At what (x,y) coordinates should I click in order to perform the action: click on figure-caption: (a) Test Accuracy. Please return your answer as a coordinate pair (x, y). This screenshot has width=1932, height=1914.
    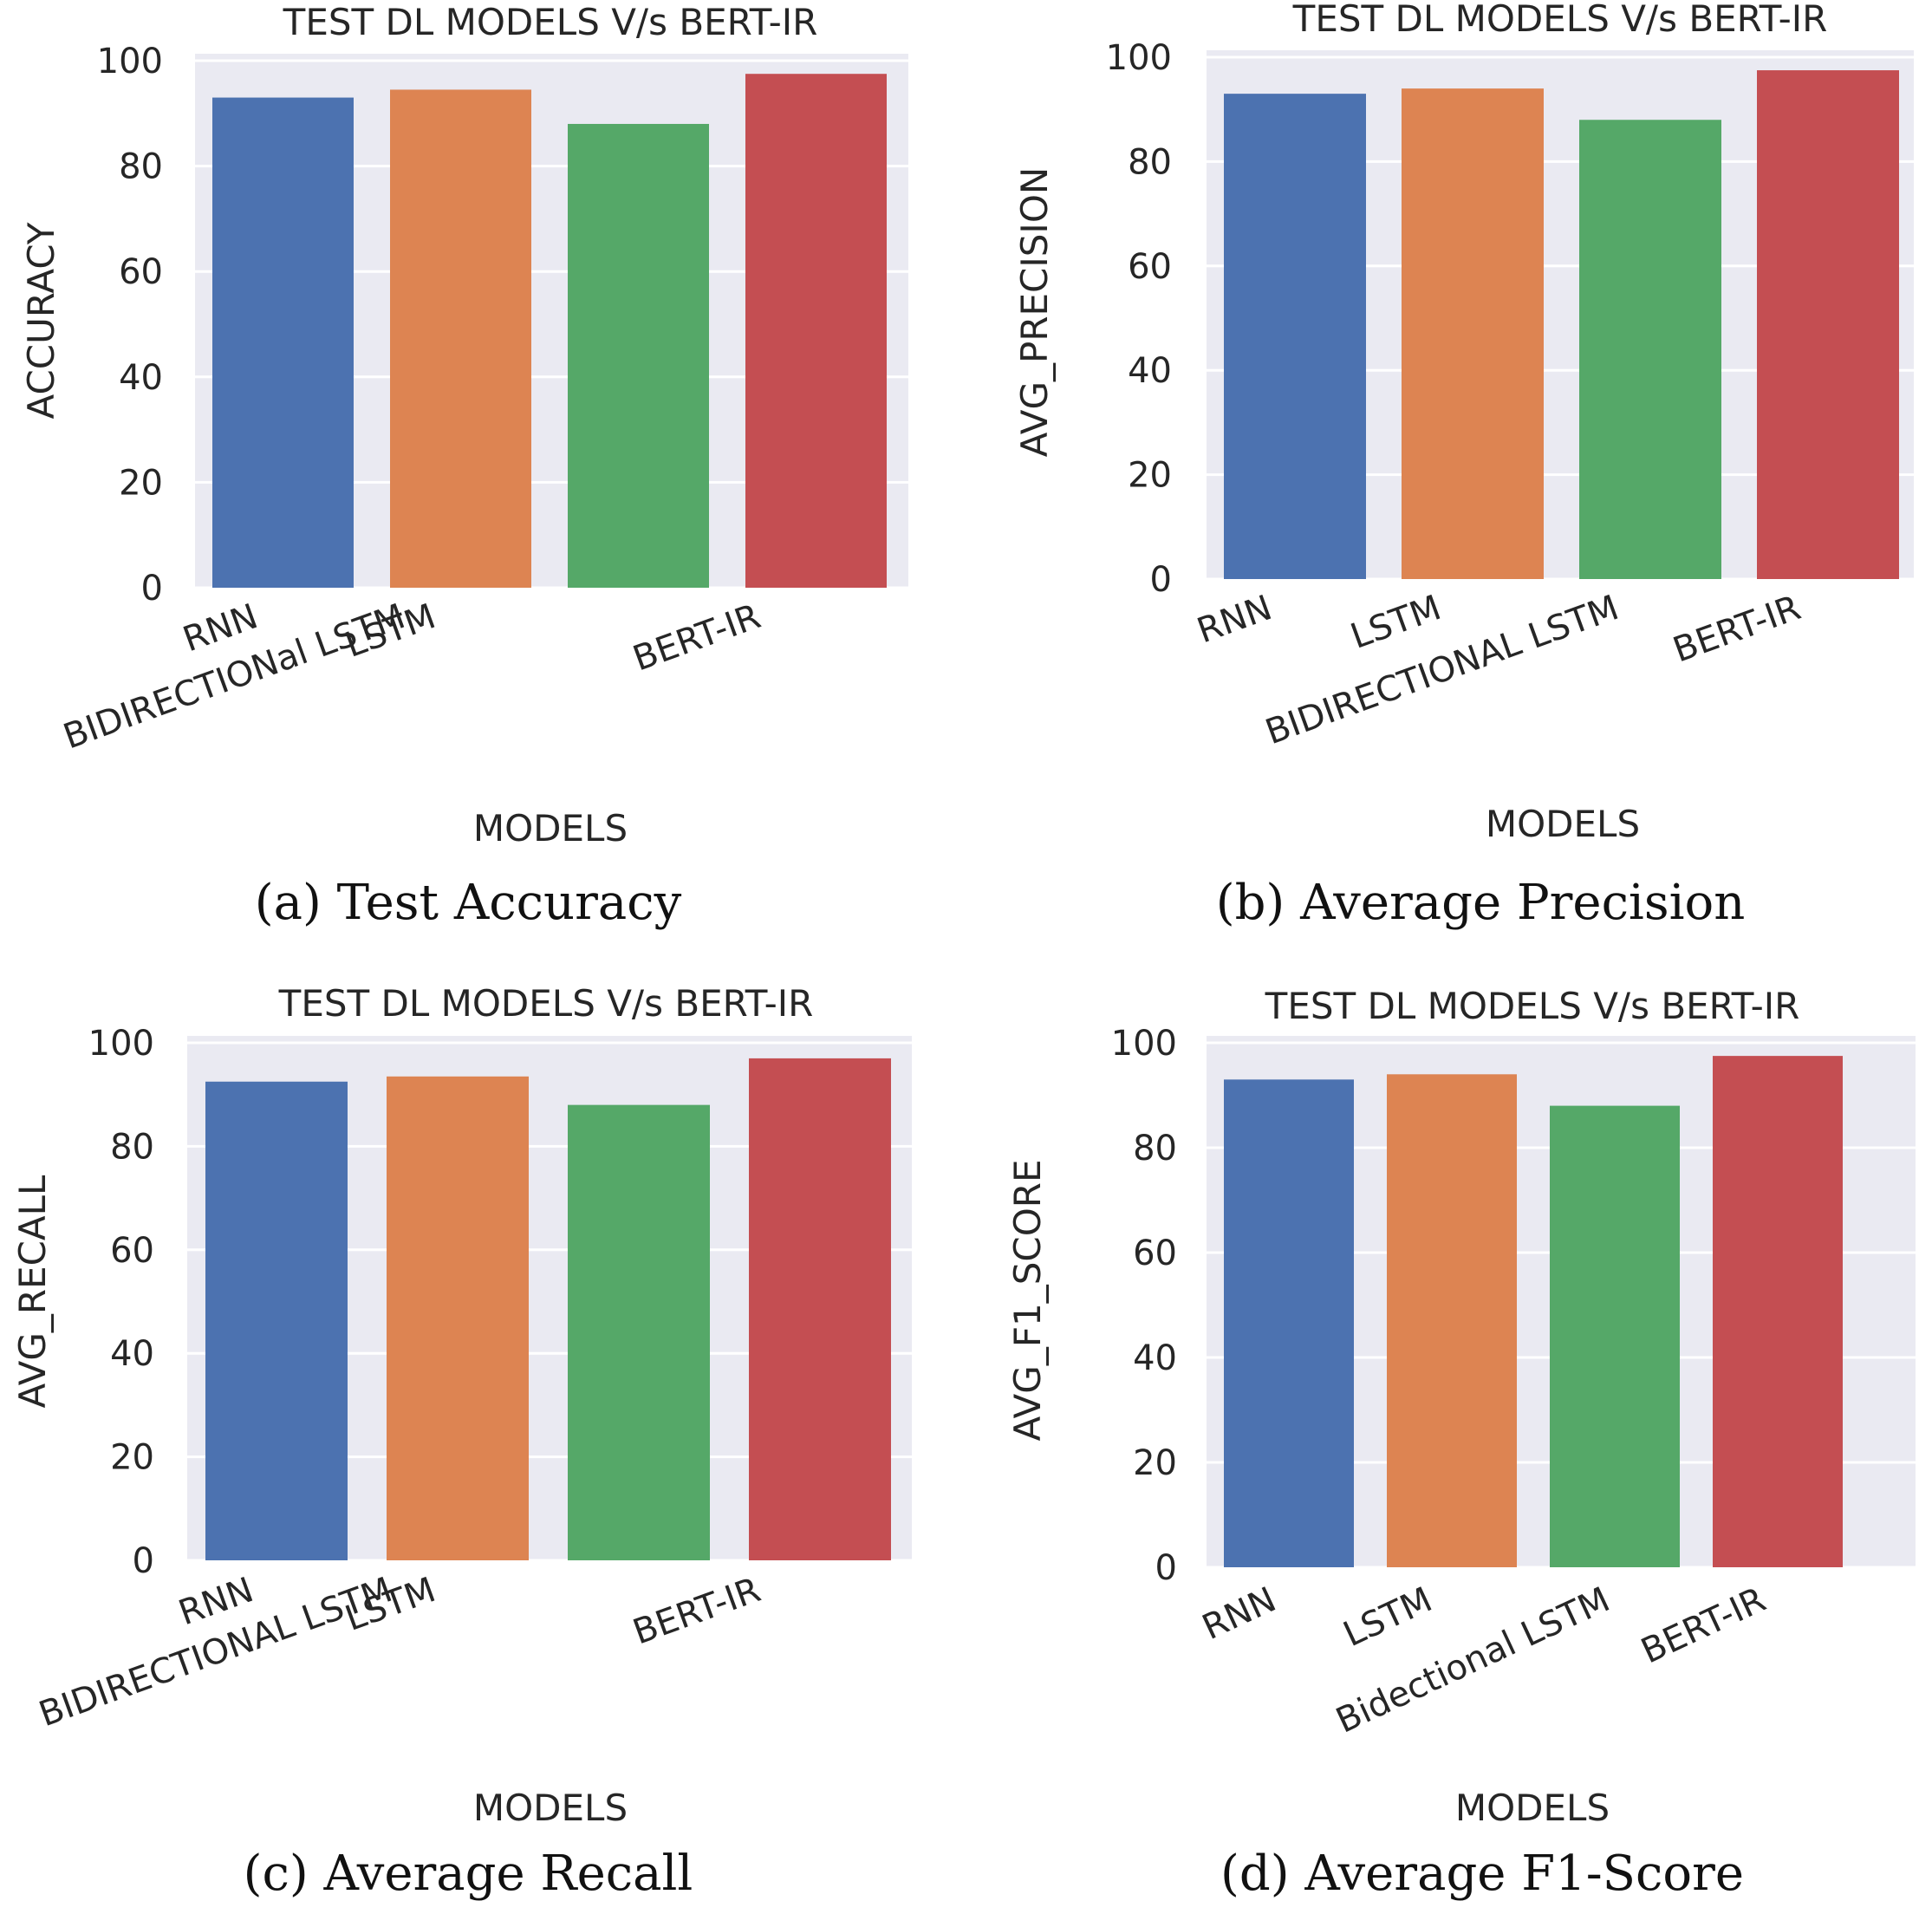
    Looking at the image, I should click on (468, 903).